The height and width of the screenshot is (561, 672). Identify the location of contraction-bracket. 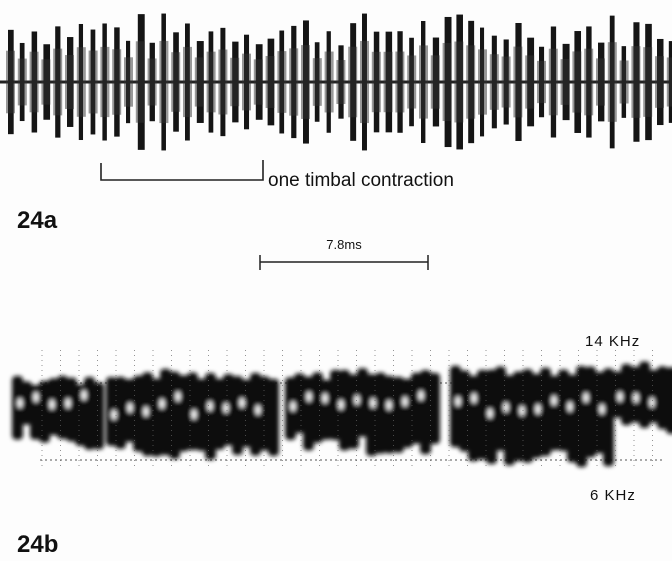
(182, 170).